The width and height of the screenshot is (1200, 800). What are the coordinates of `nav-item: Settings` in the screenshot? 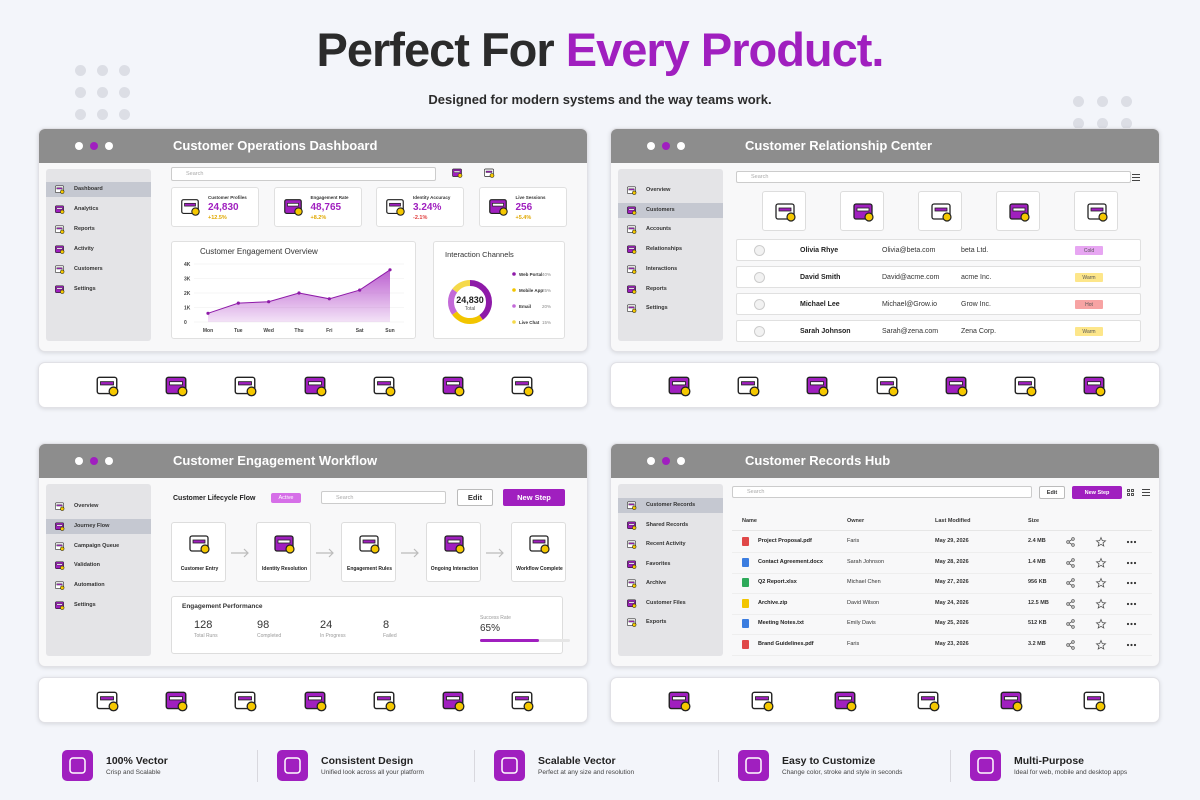 It's located at (85, 605).